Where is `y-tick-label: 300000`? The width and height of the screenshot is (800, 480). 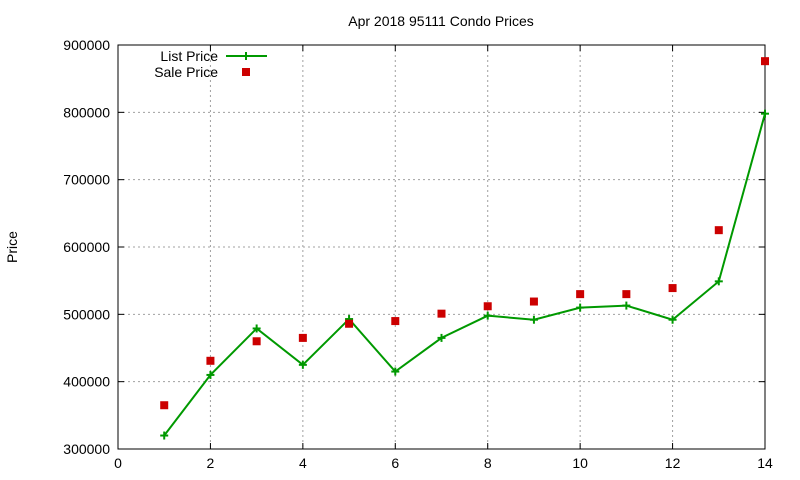 y-tick-label: 300000 is located at coordinates (86, 449).